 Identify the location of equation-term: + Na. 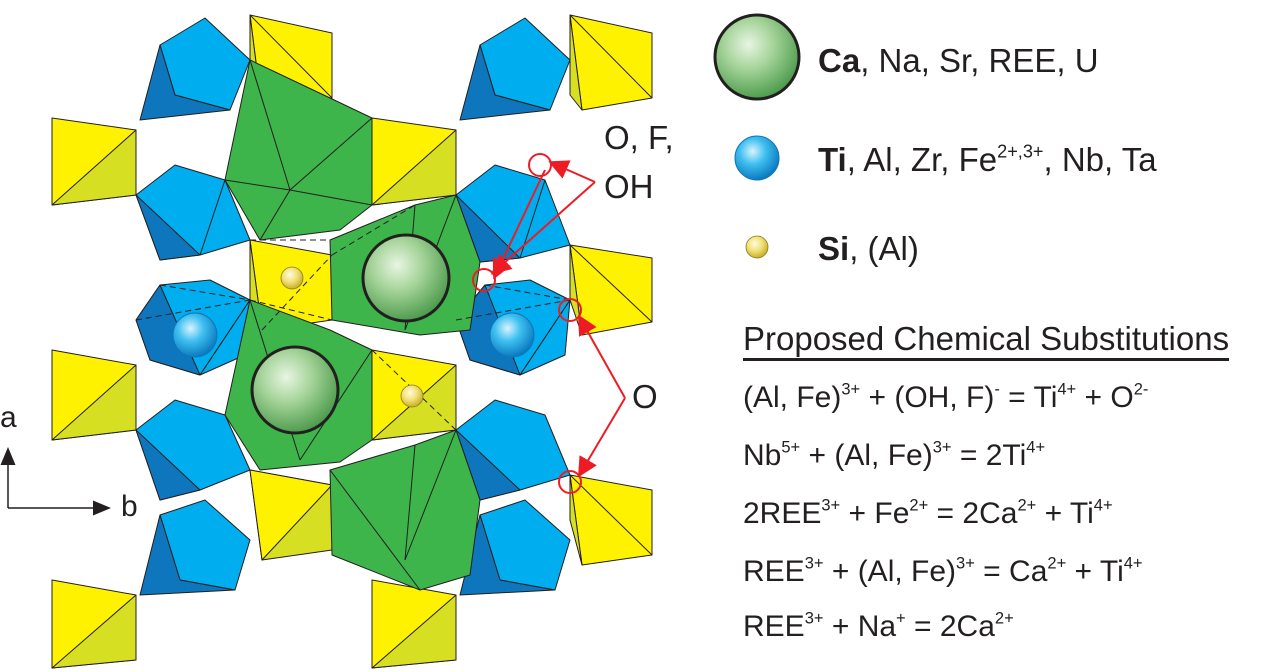
(860, 626).